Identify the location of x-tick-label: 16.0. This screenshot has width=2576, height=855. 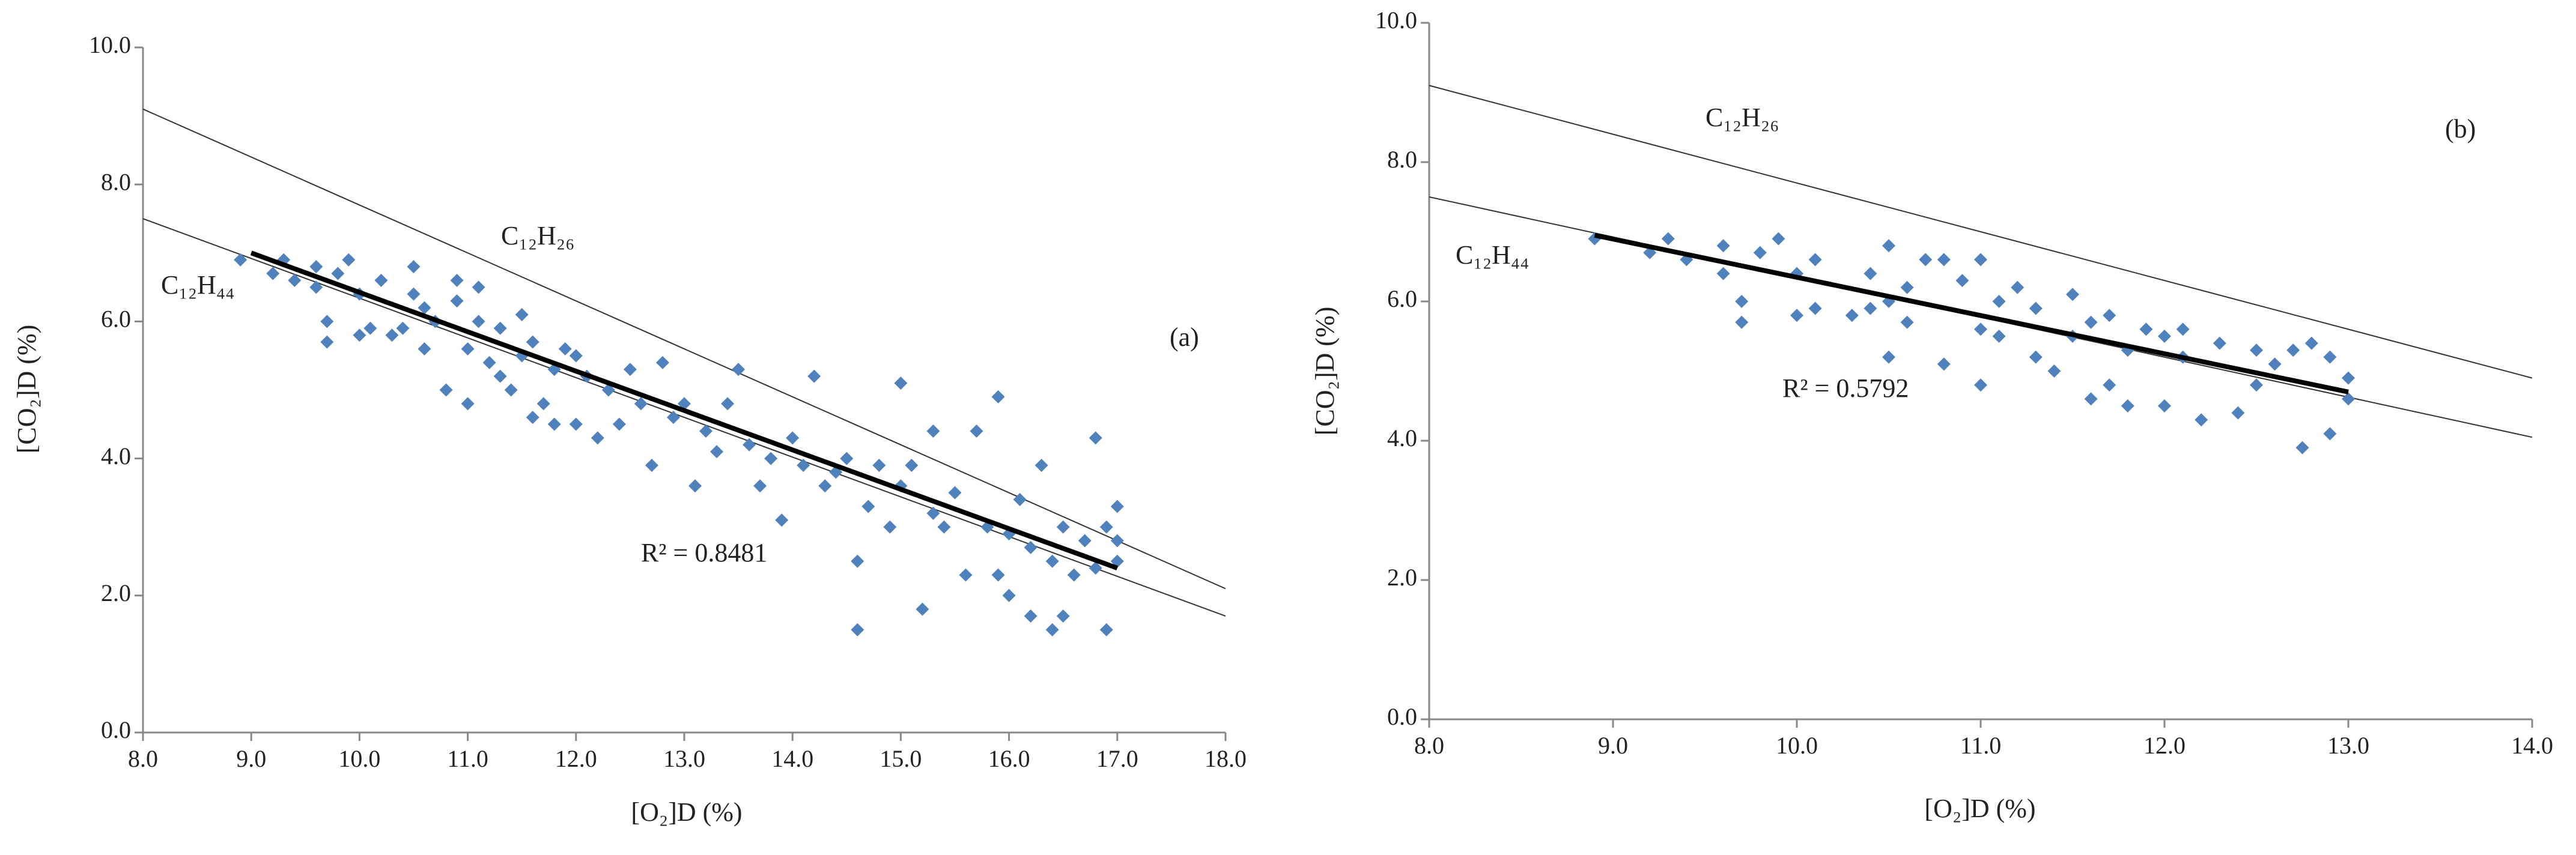
(1009, 758).